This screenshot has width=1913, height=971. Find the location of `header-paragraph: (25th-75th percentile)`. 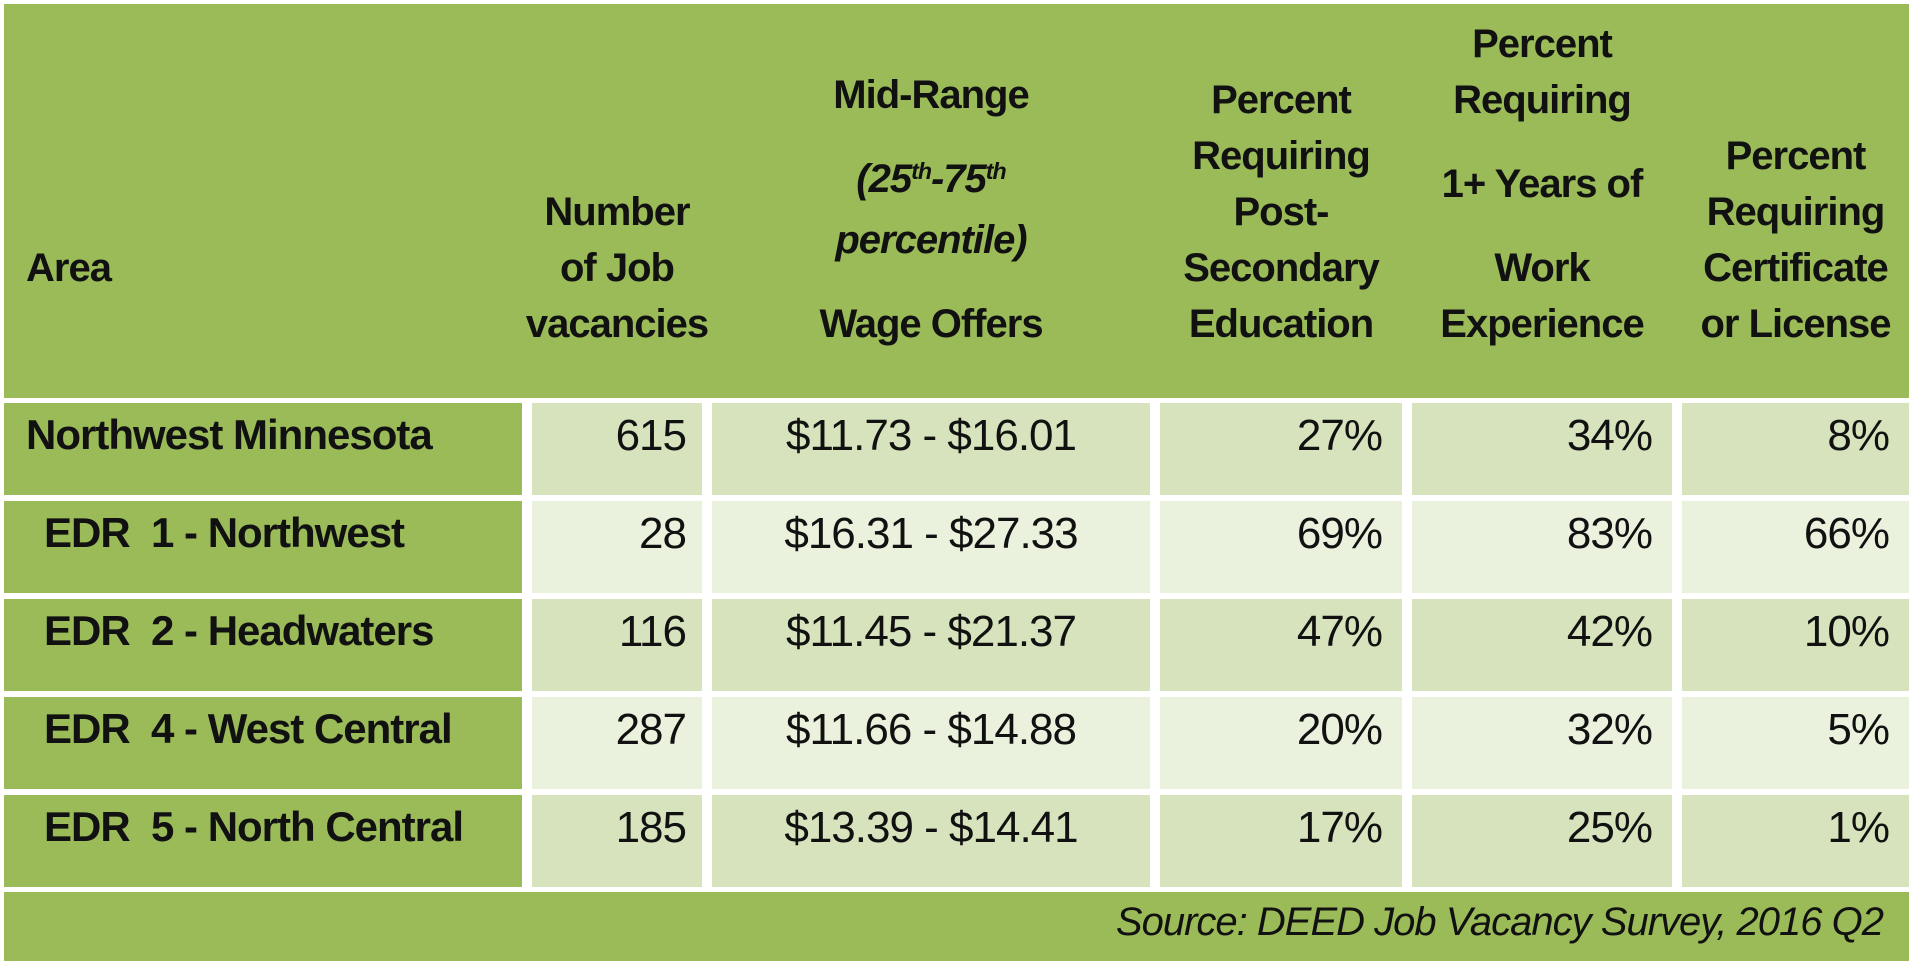

header-paragraph: (25th-75th percentile) is located at coordinates (931, 209).